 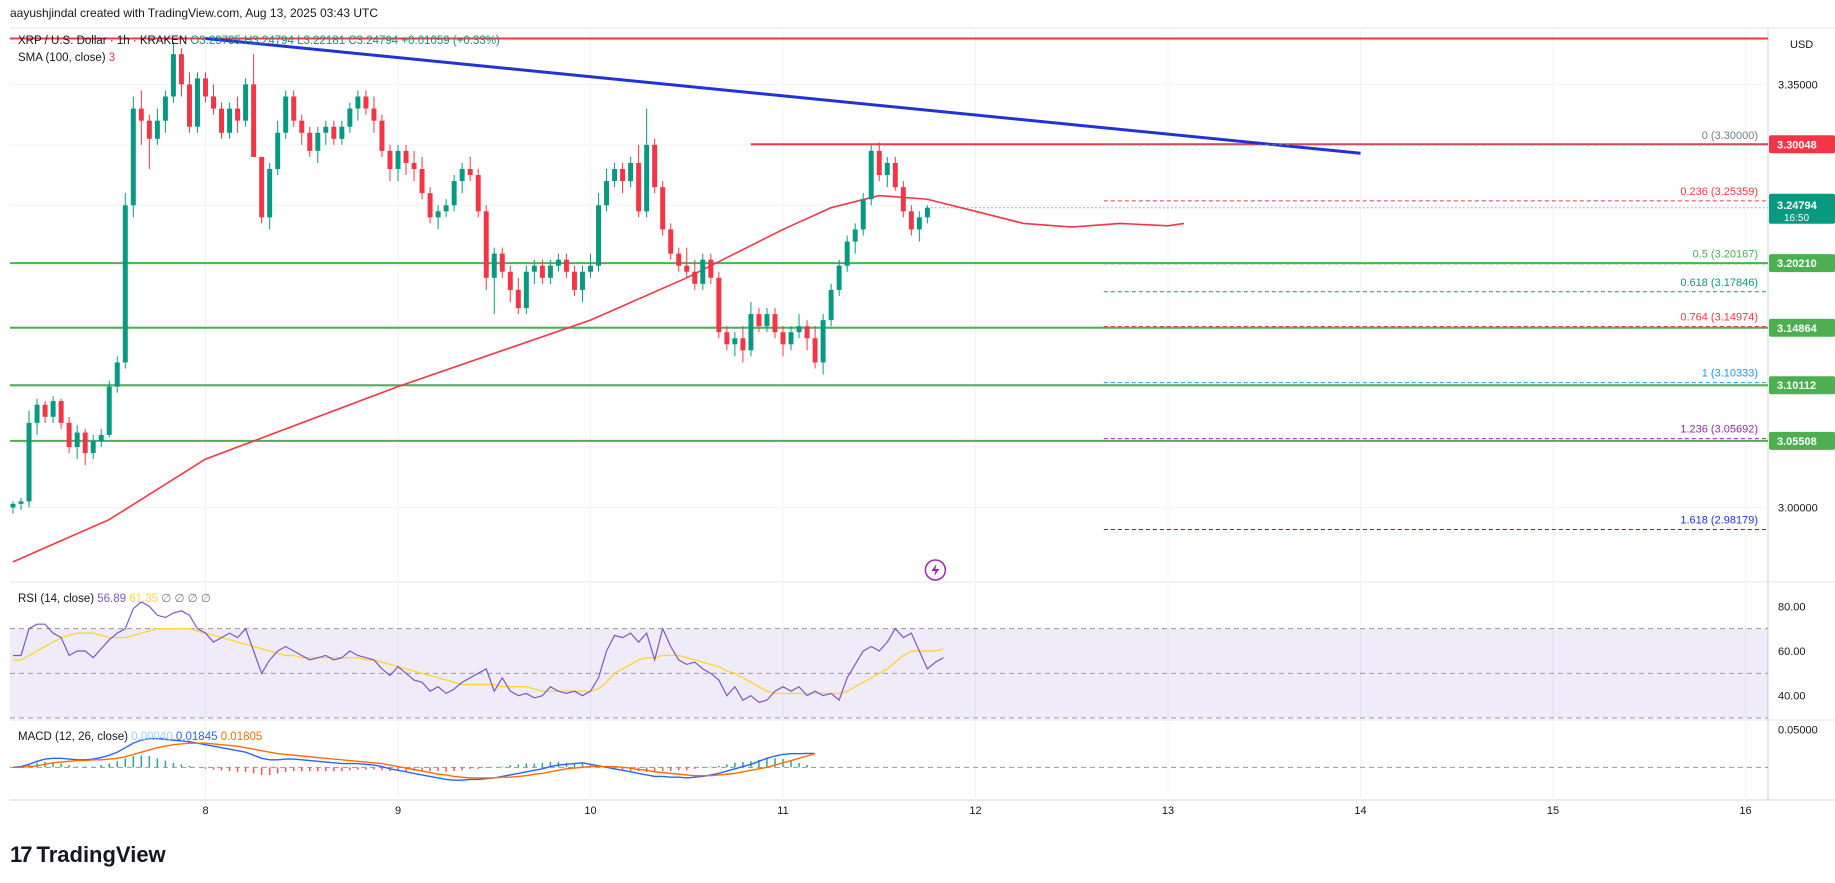 I want to click on tradingview-brand: 17 TradingView, so click(x=88, y=855).